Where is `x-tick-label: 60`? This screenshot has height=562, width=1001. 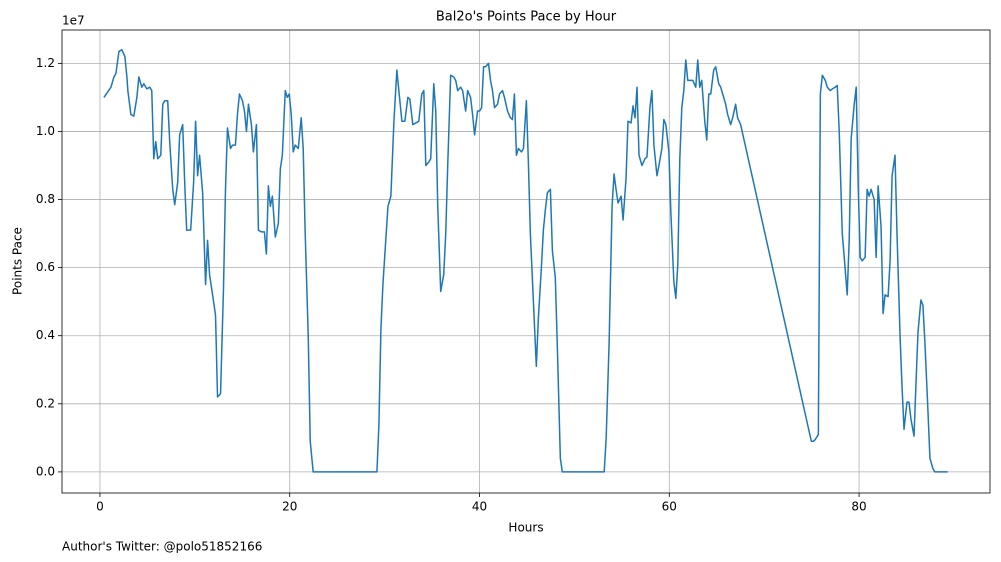 x-tick-label: 60 is located at coordinates (669, 507).